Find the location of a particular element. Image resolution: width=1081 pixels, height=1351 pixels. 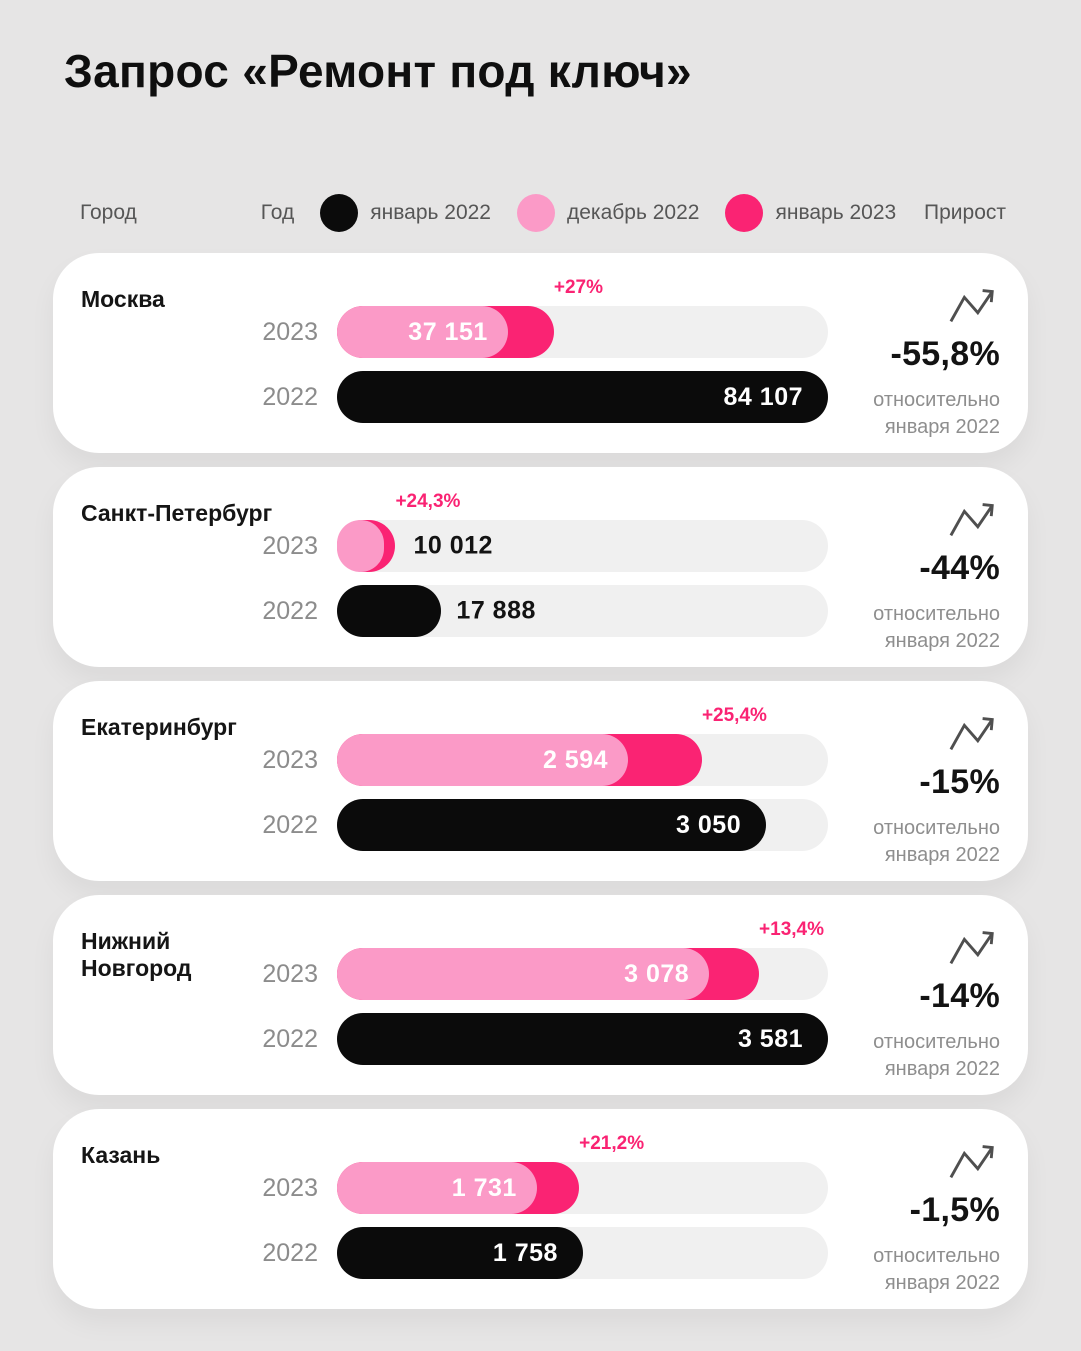

bar-jan-2022: 3 581 is located at coordinates (582, 1039).